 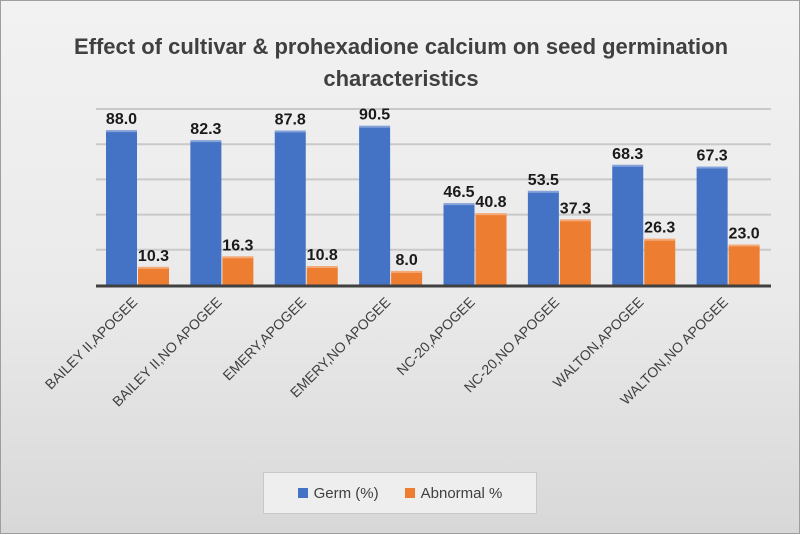 What do you see at coordinates (598, 342) in the screenshot?
I see `x-tick-label: WALTON,APOGEE` at bounding box center [598, 342].